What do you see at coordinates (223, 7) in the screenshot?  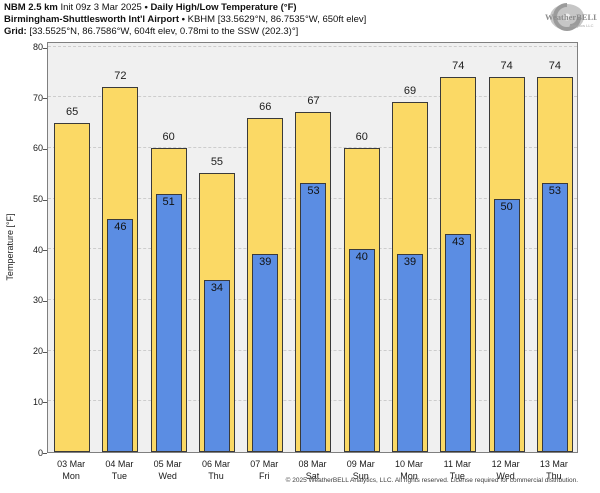 I see `chart-title: Daily High/Low Temperature (°F)` at bounding box center [223, 7].